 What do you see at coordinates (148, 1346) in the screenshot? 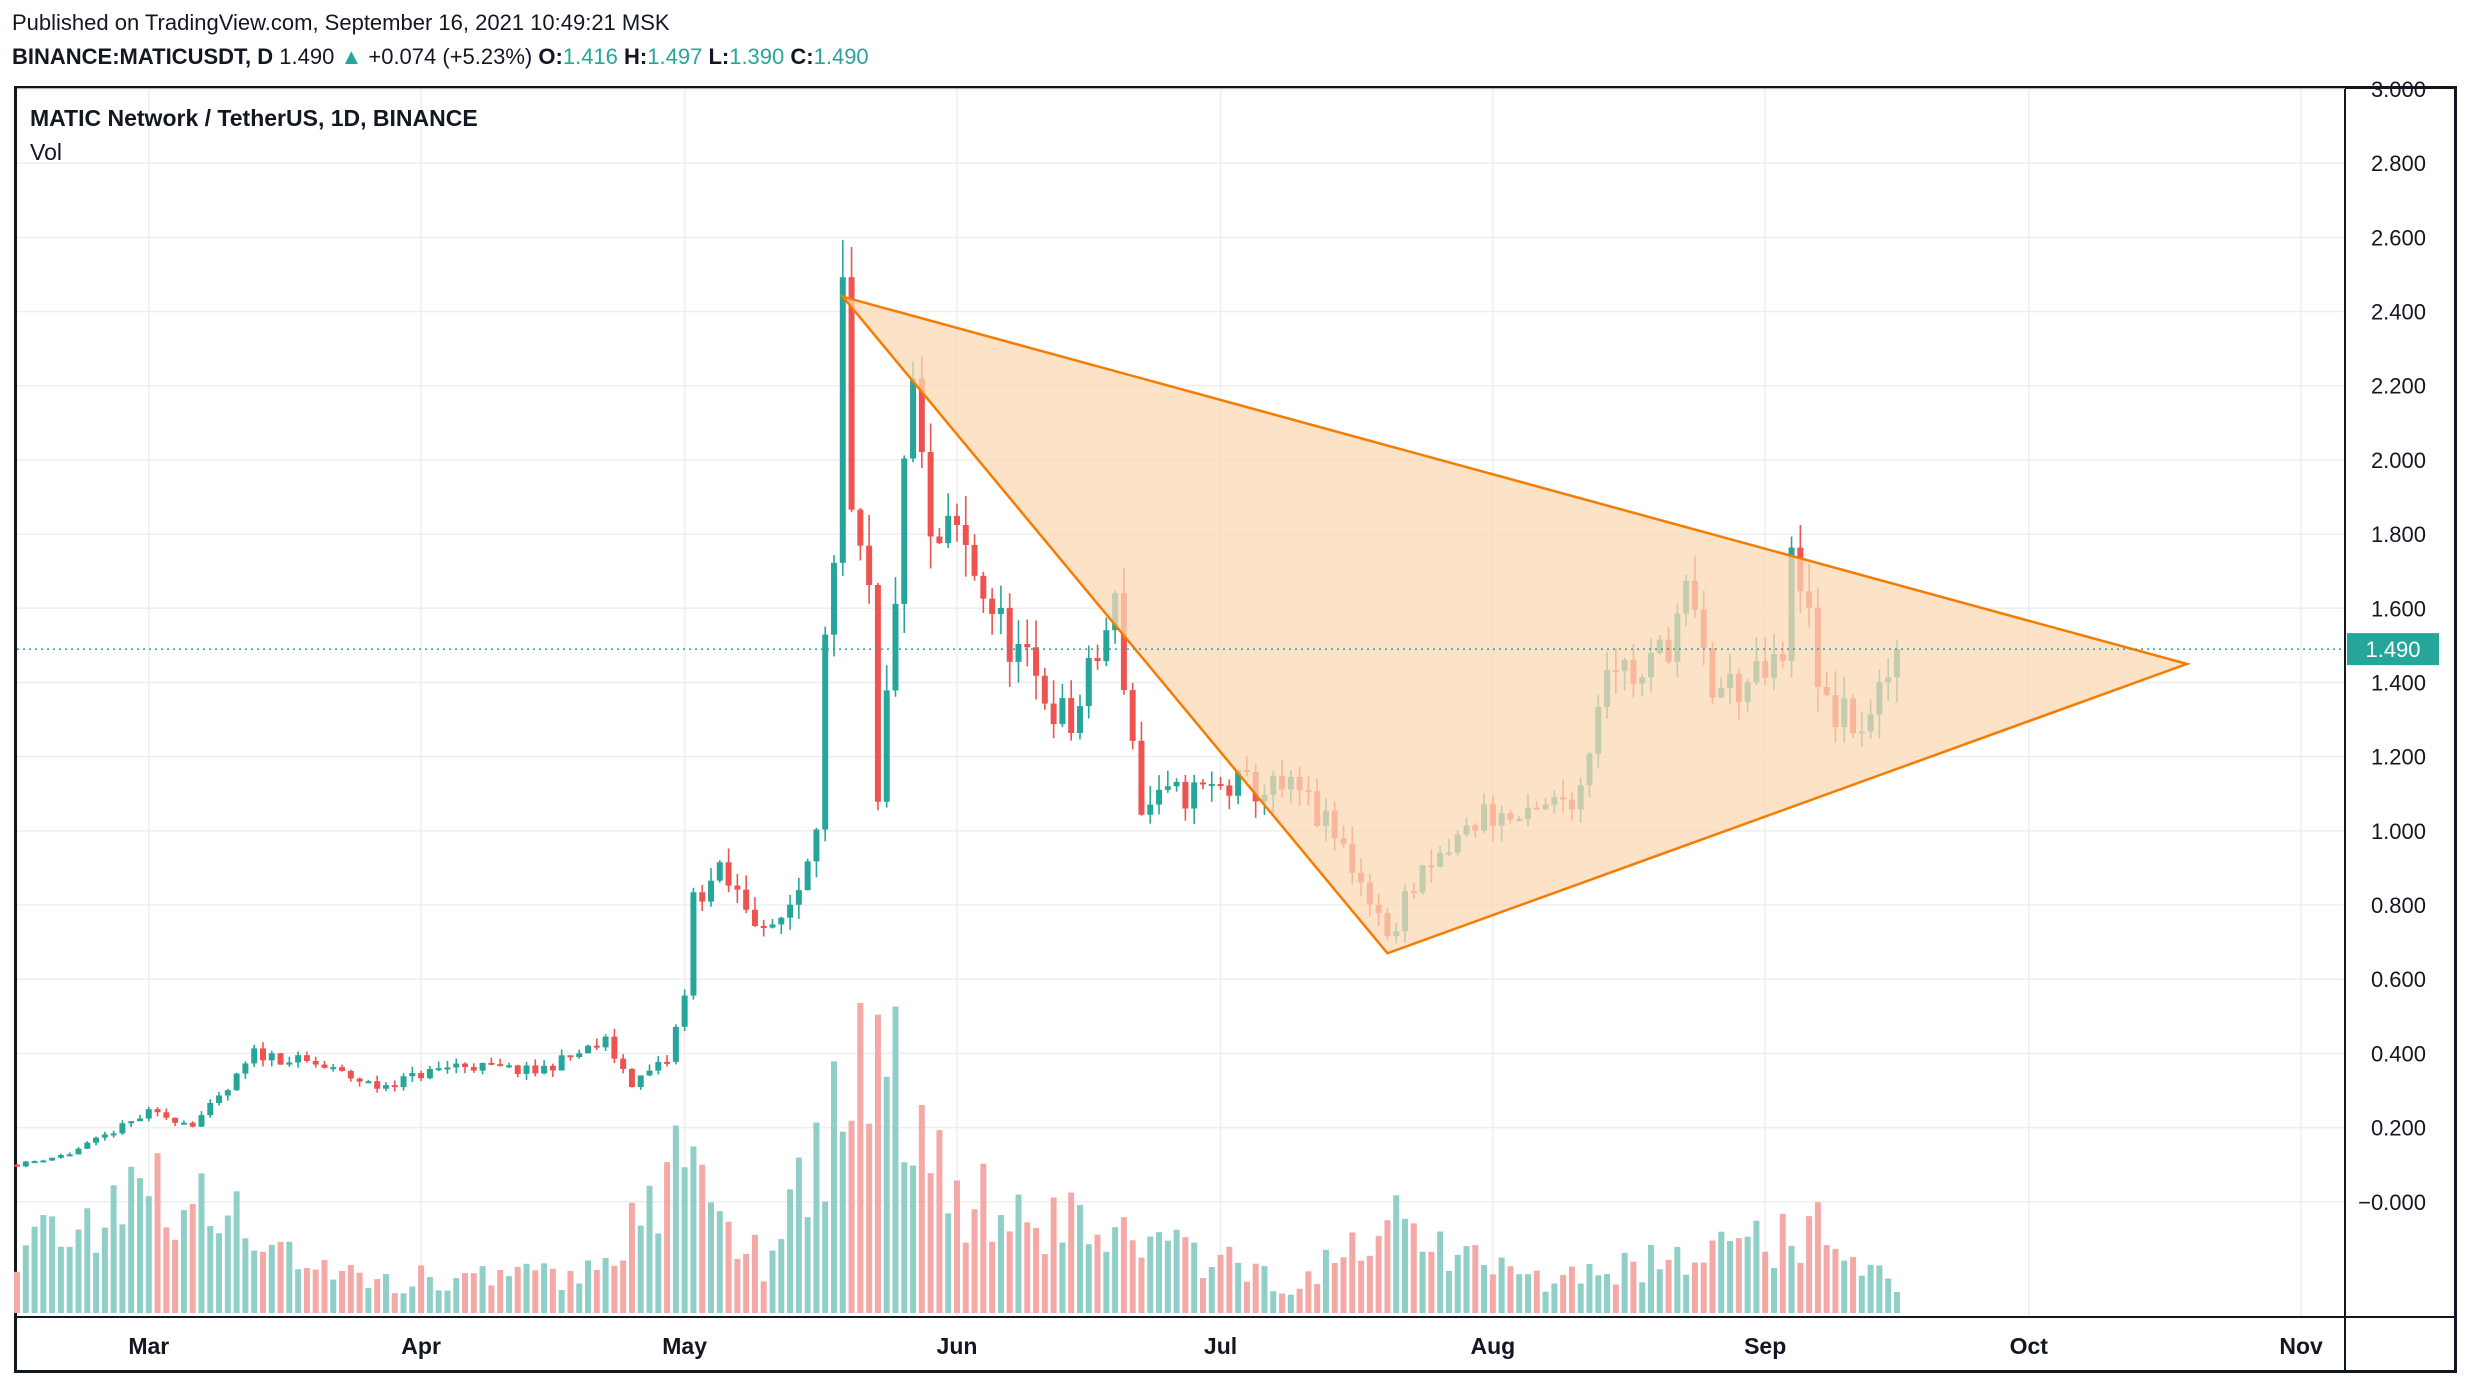
I see `x-tick-label: Mar` at bounding box center [148, 1346].